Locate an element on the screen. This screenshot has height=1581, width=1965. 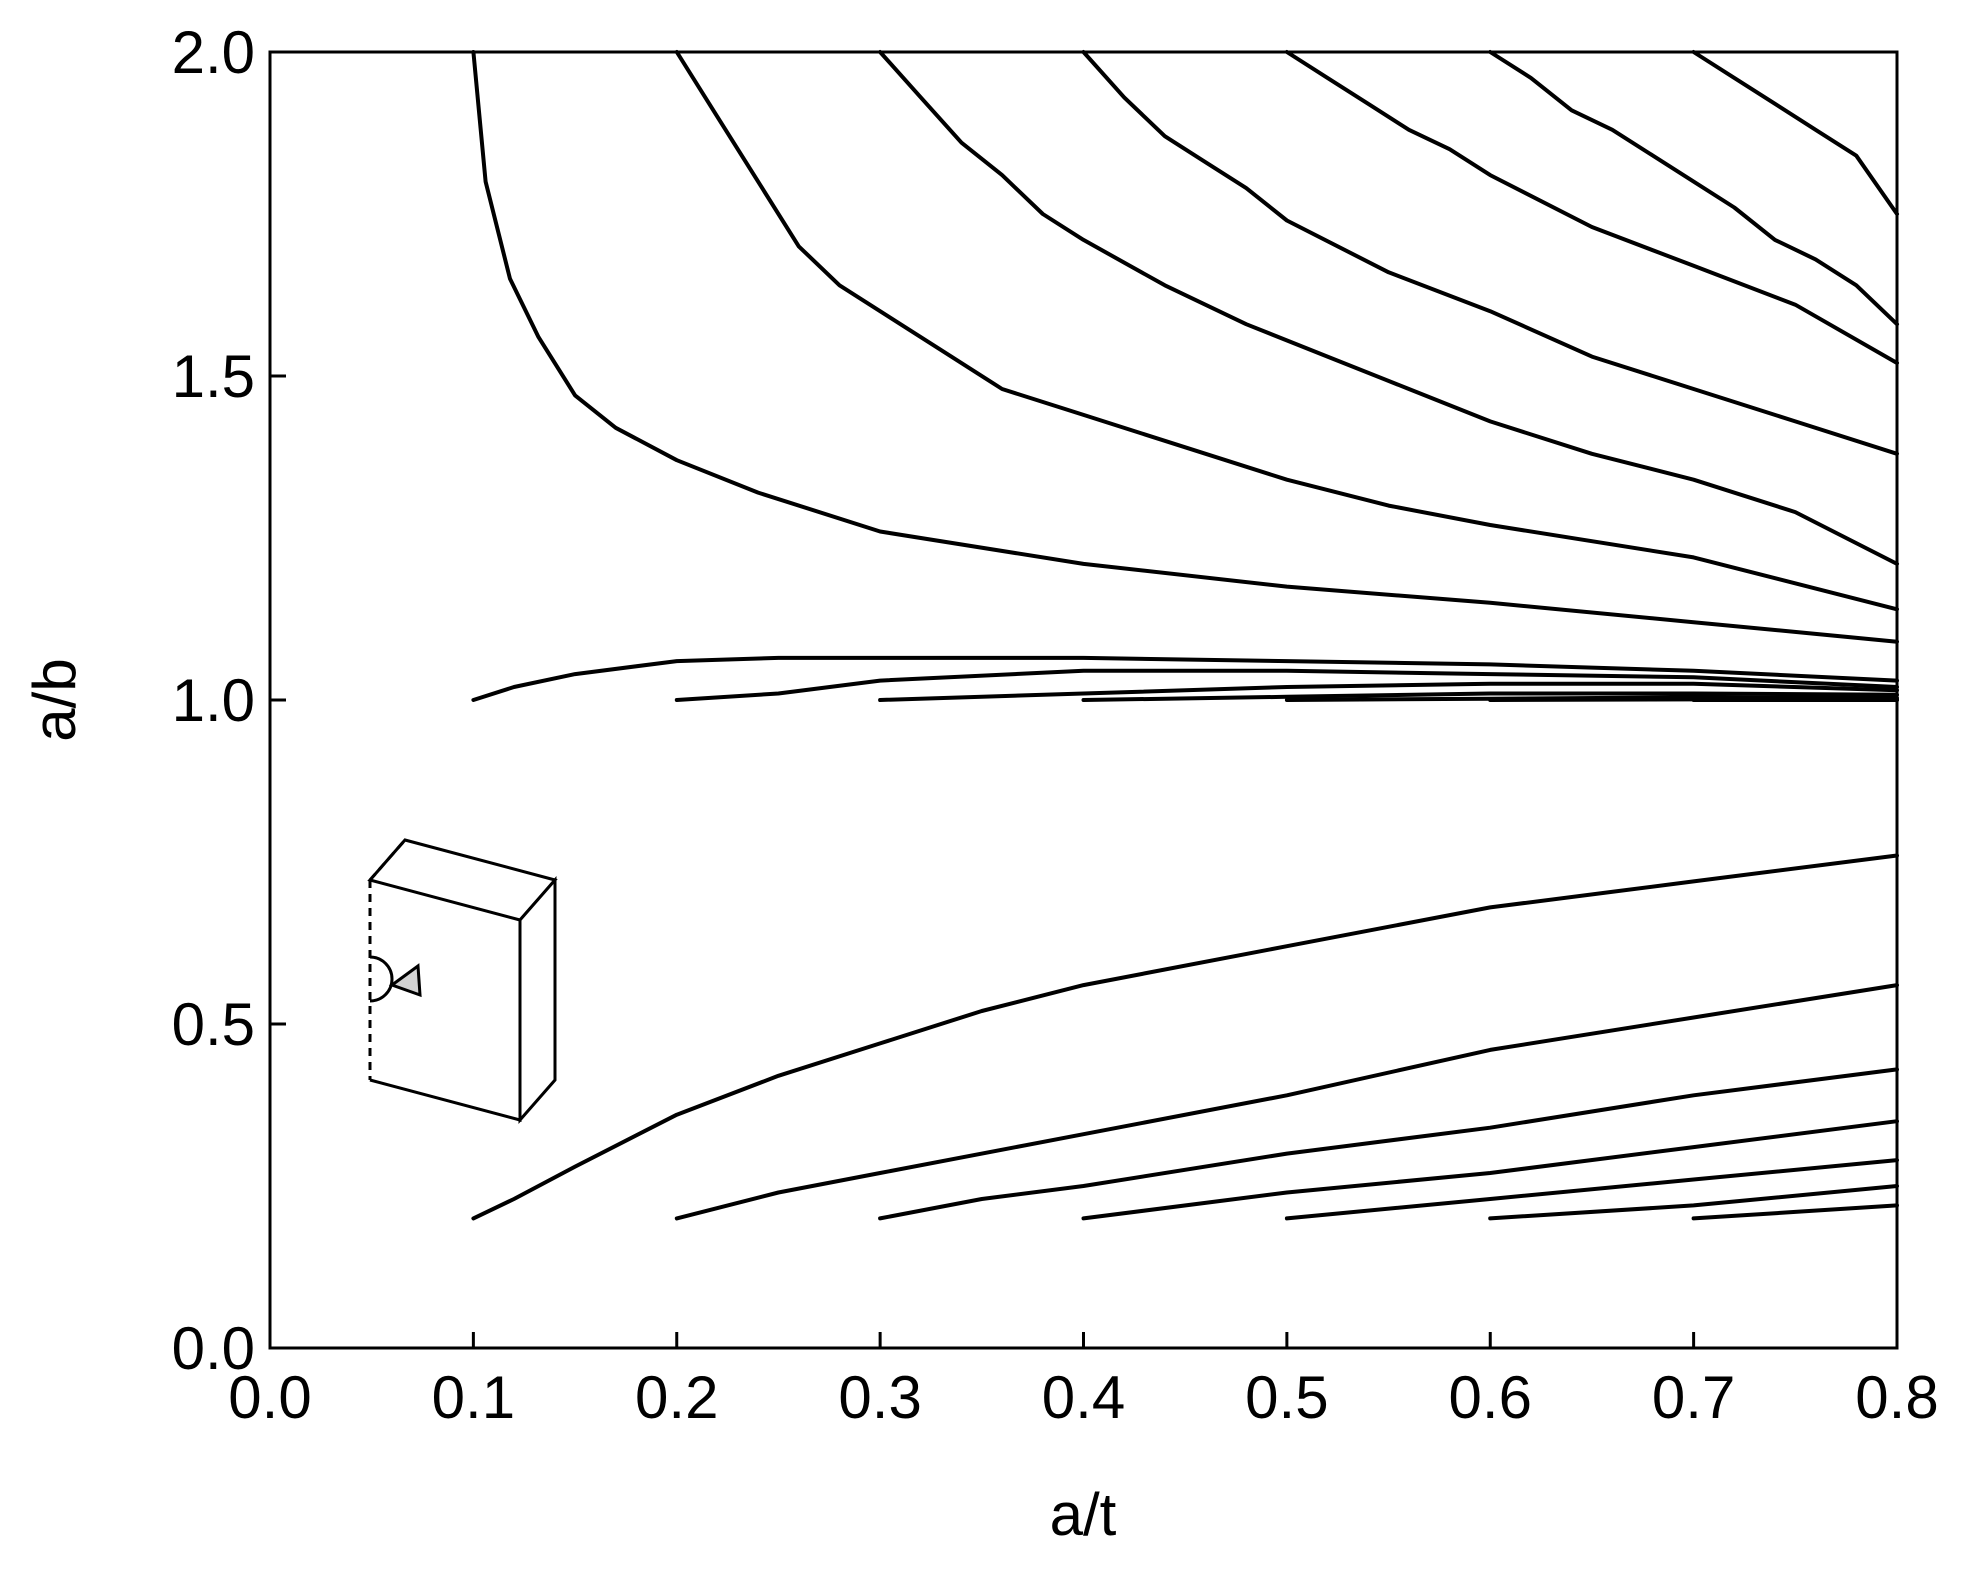
y-axis-title: a/b is located at coordinates (54, 699).